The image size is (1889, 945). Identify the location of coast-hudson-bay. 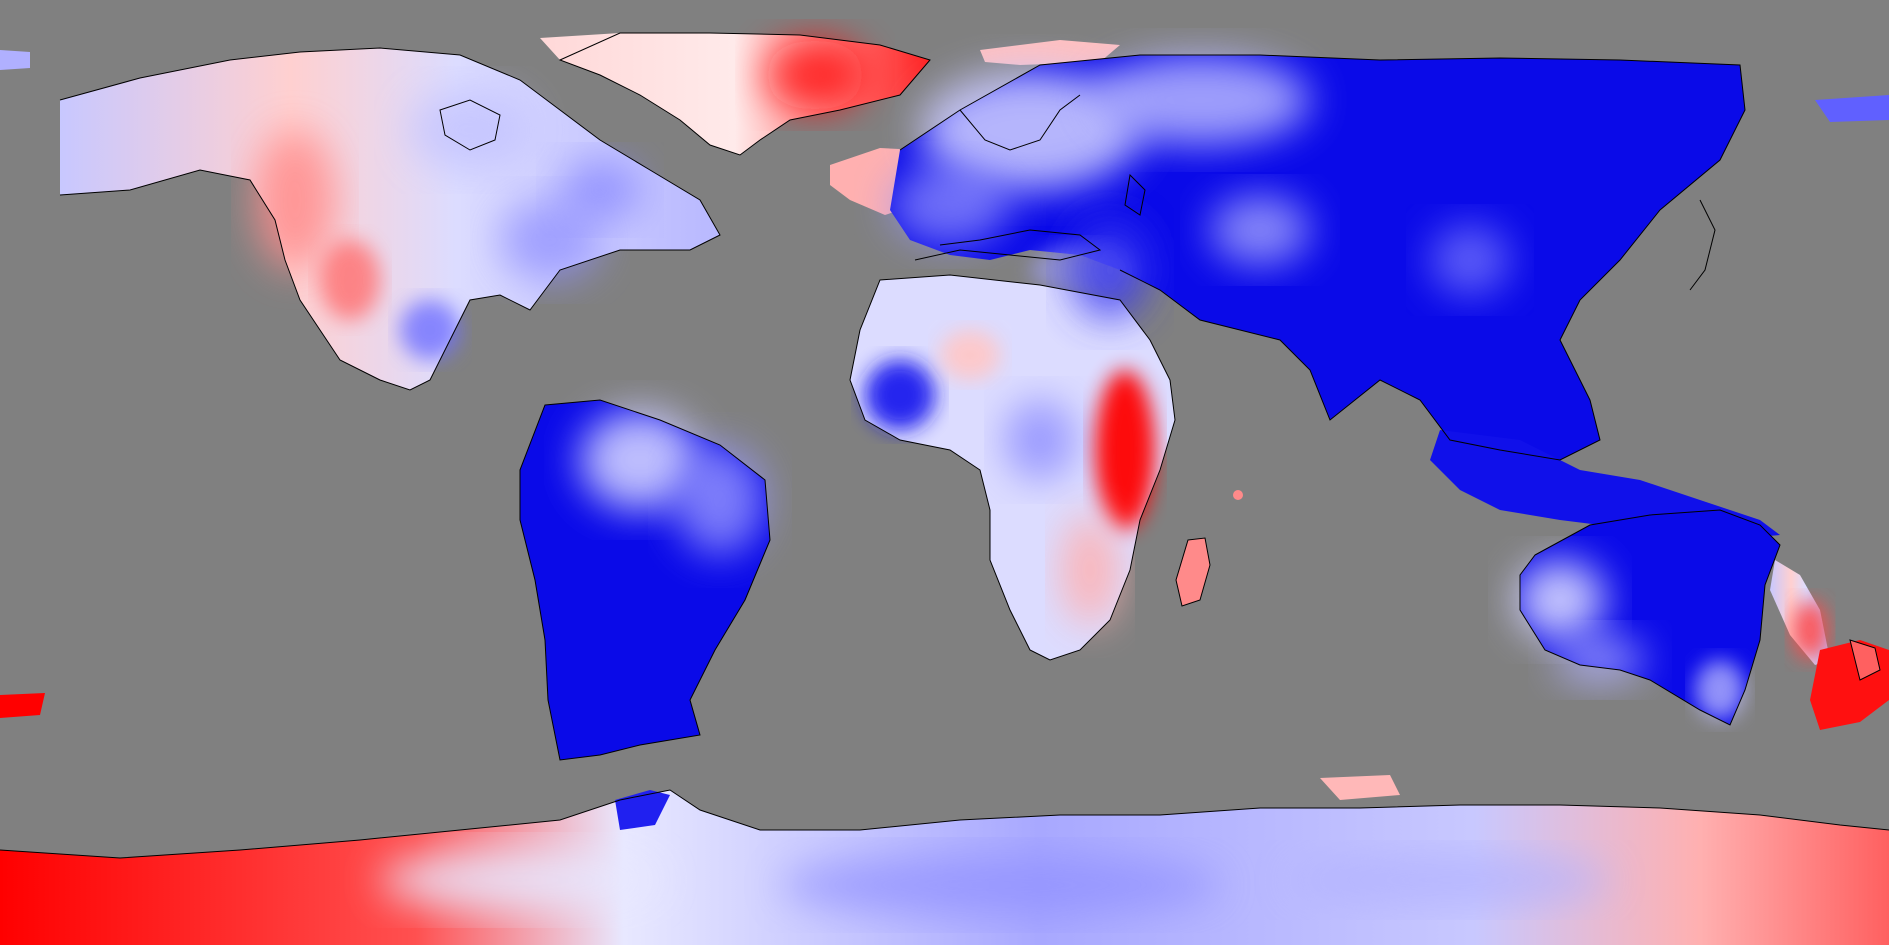
(470, 125).